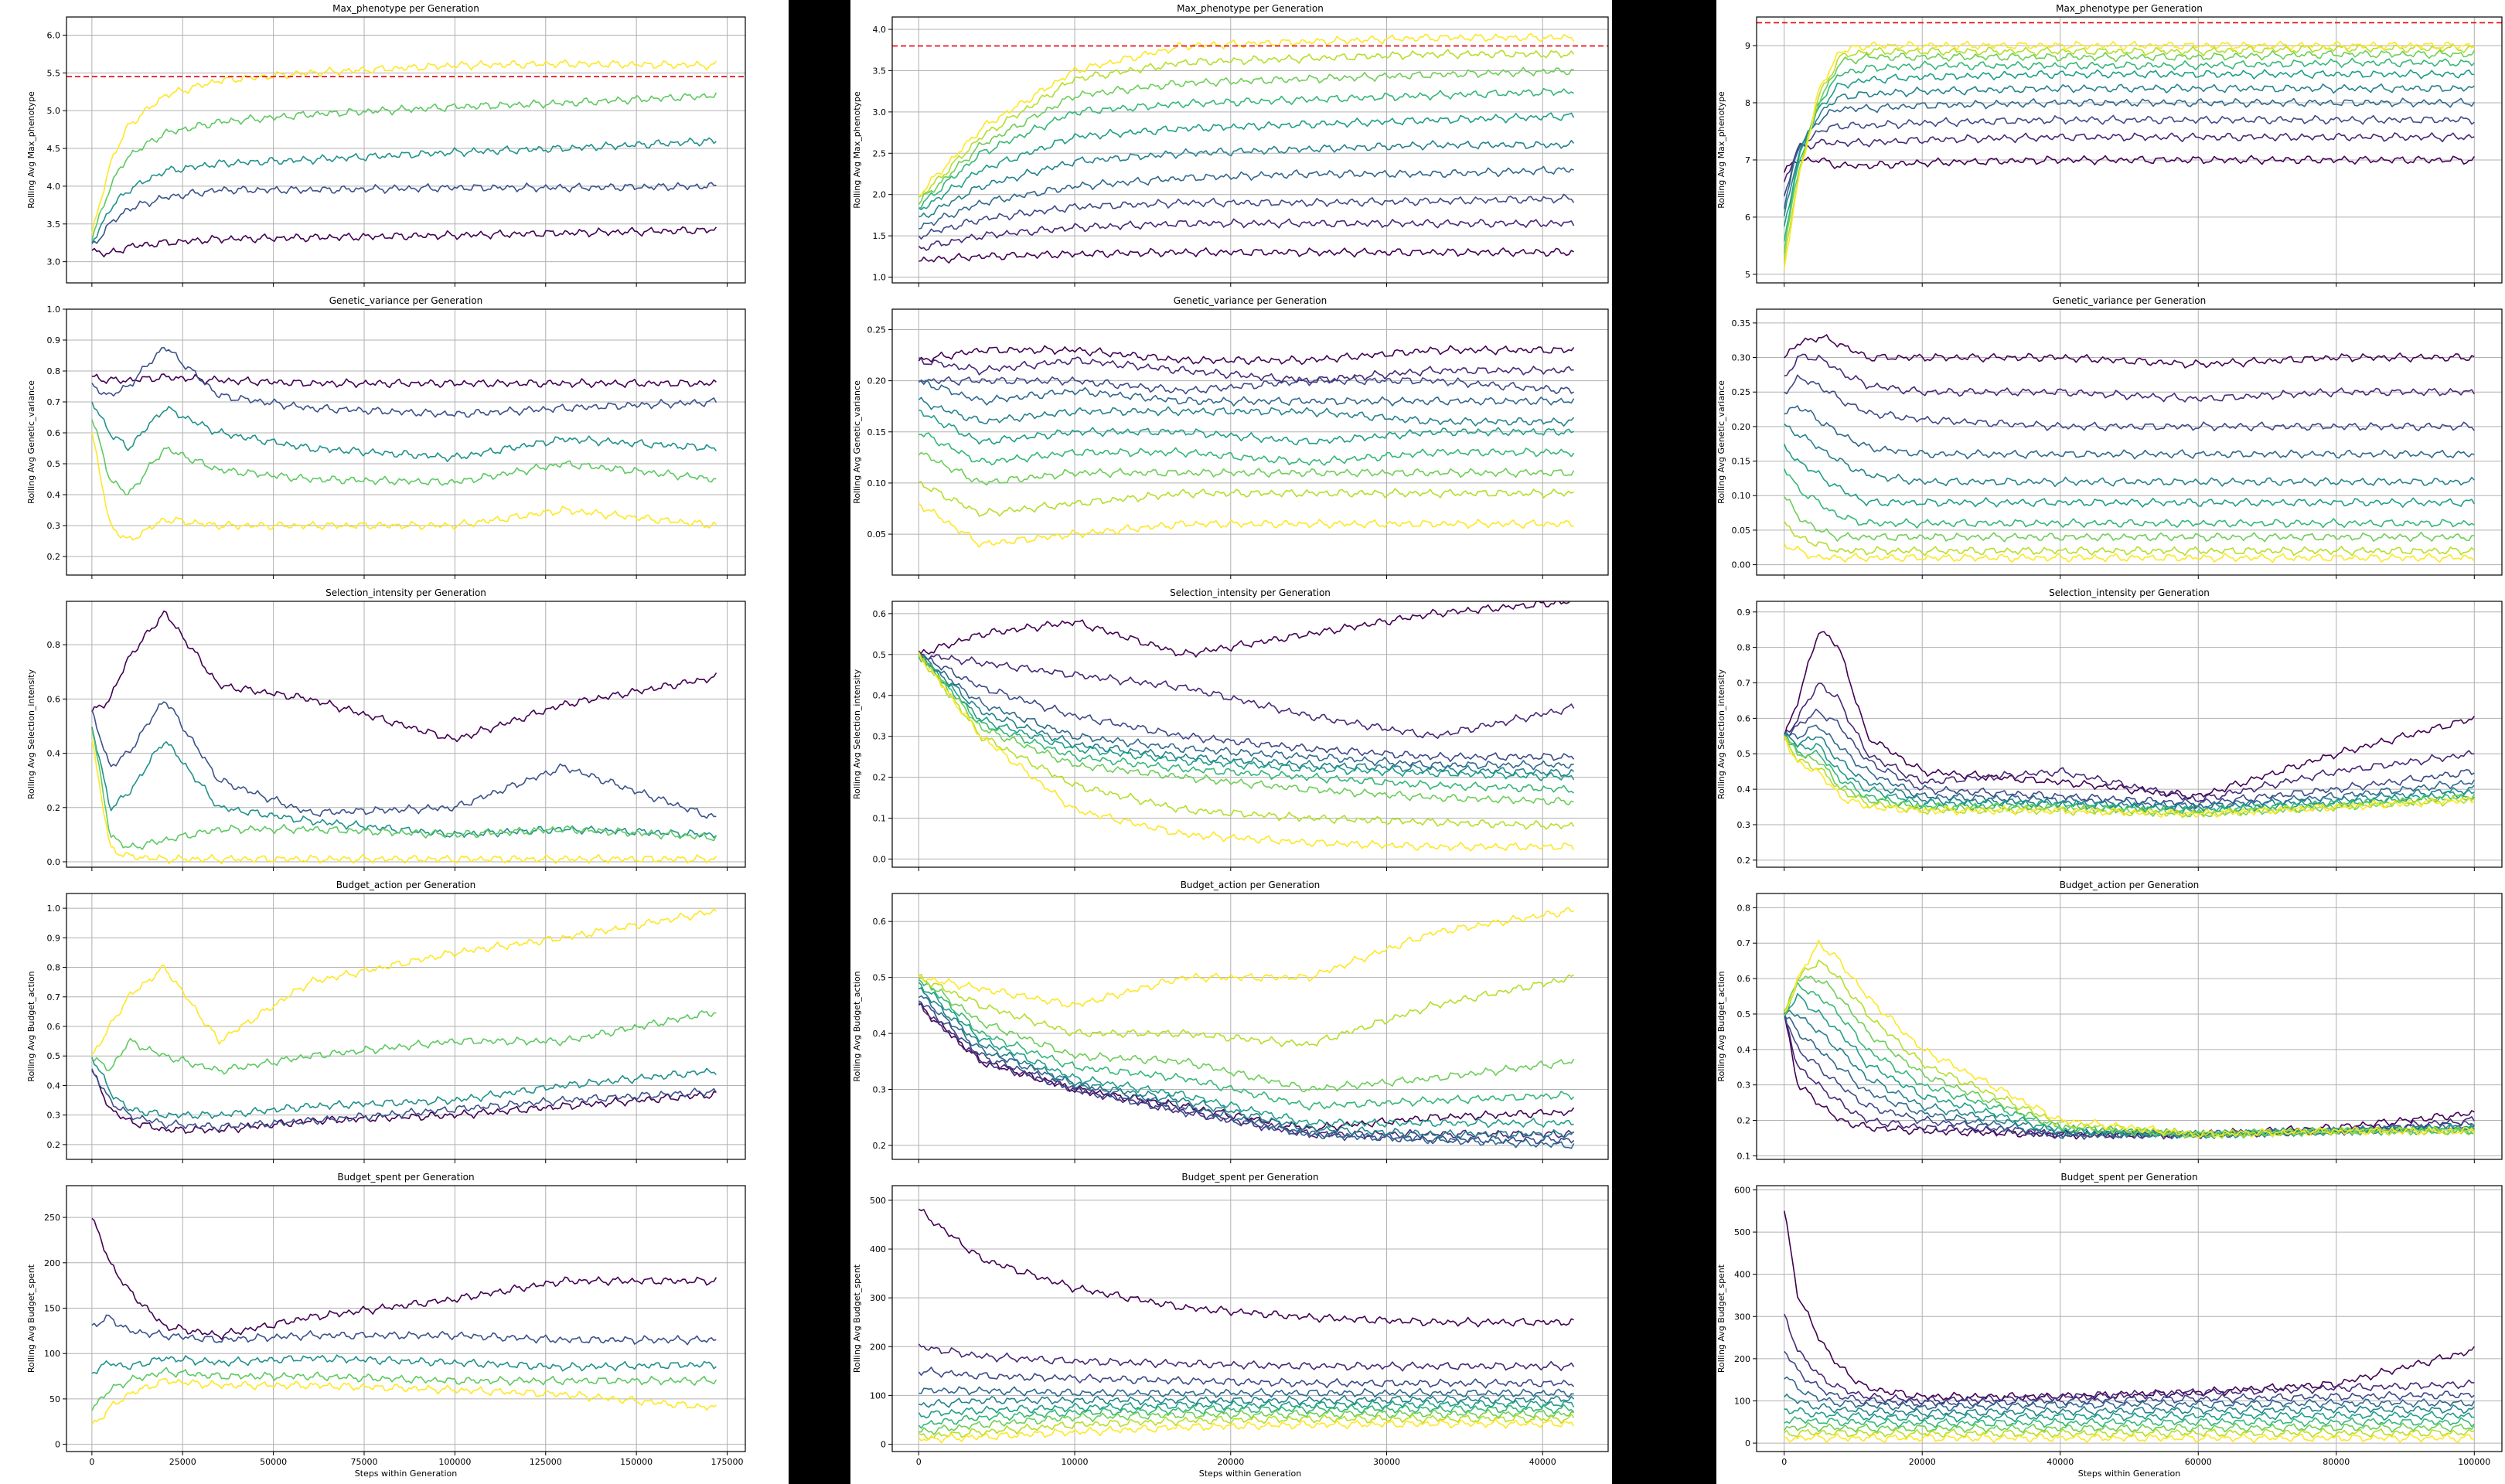 The width and height of the screenshot is (2505, 1484). What do you see at coordinates (1741, 358) in the screenshot?
I see `y-tick-label: 0.30` at bounding box center [1741, 358].